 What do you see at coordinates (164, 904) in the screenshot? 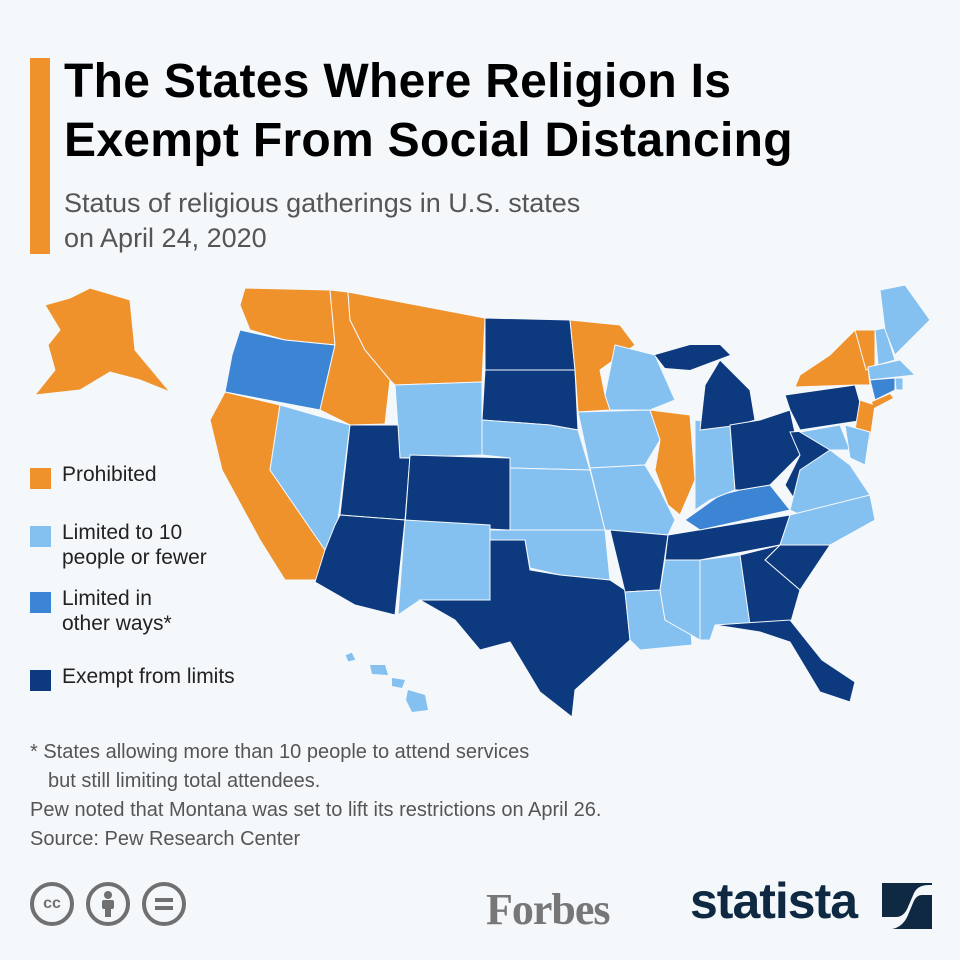
I see `no-derivatives-icon` at bounding box center [164, 904].